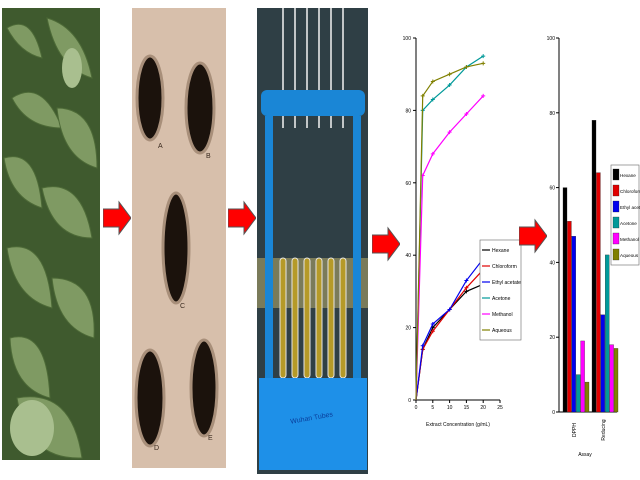 Image resolution: width=640 pixels, height=480 pixels. I want to click on plant-photo, so click(51, 234).